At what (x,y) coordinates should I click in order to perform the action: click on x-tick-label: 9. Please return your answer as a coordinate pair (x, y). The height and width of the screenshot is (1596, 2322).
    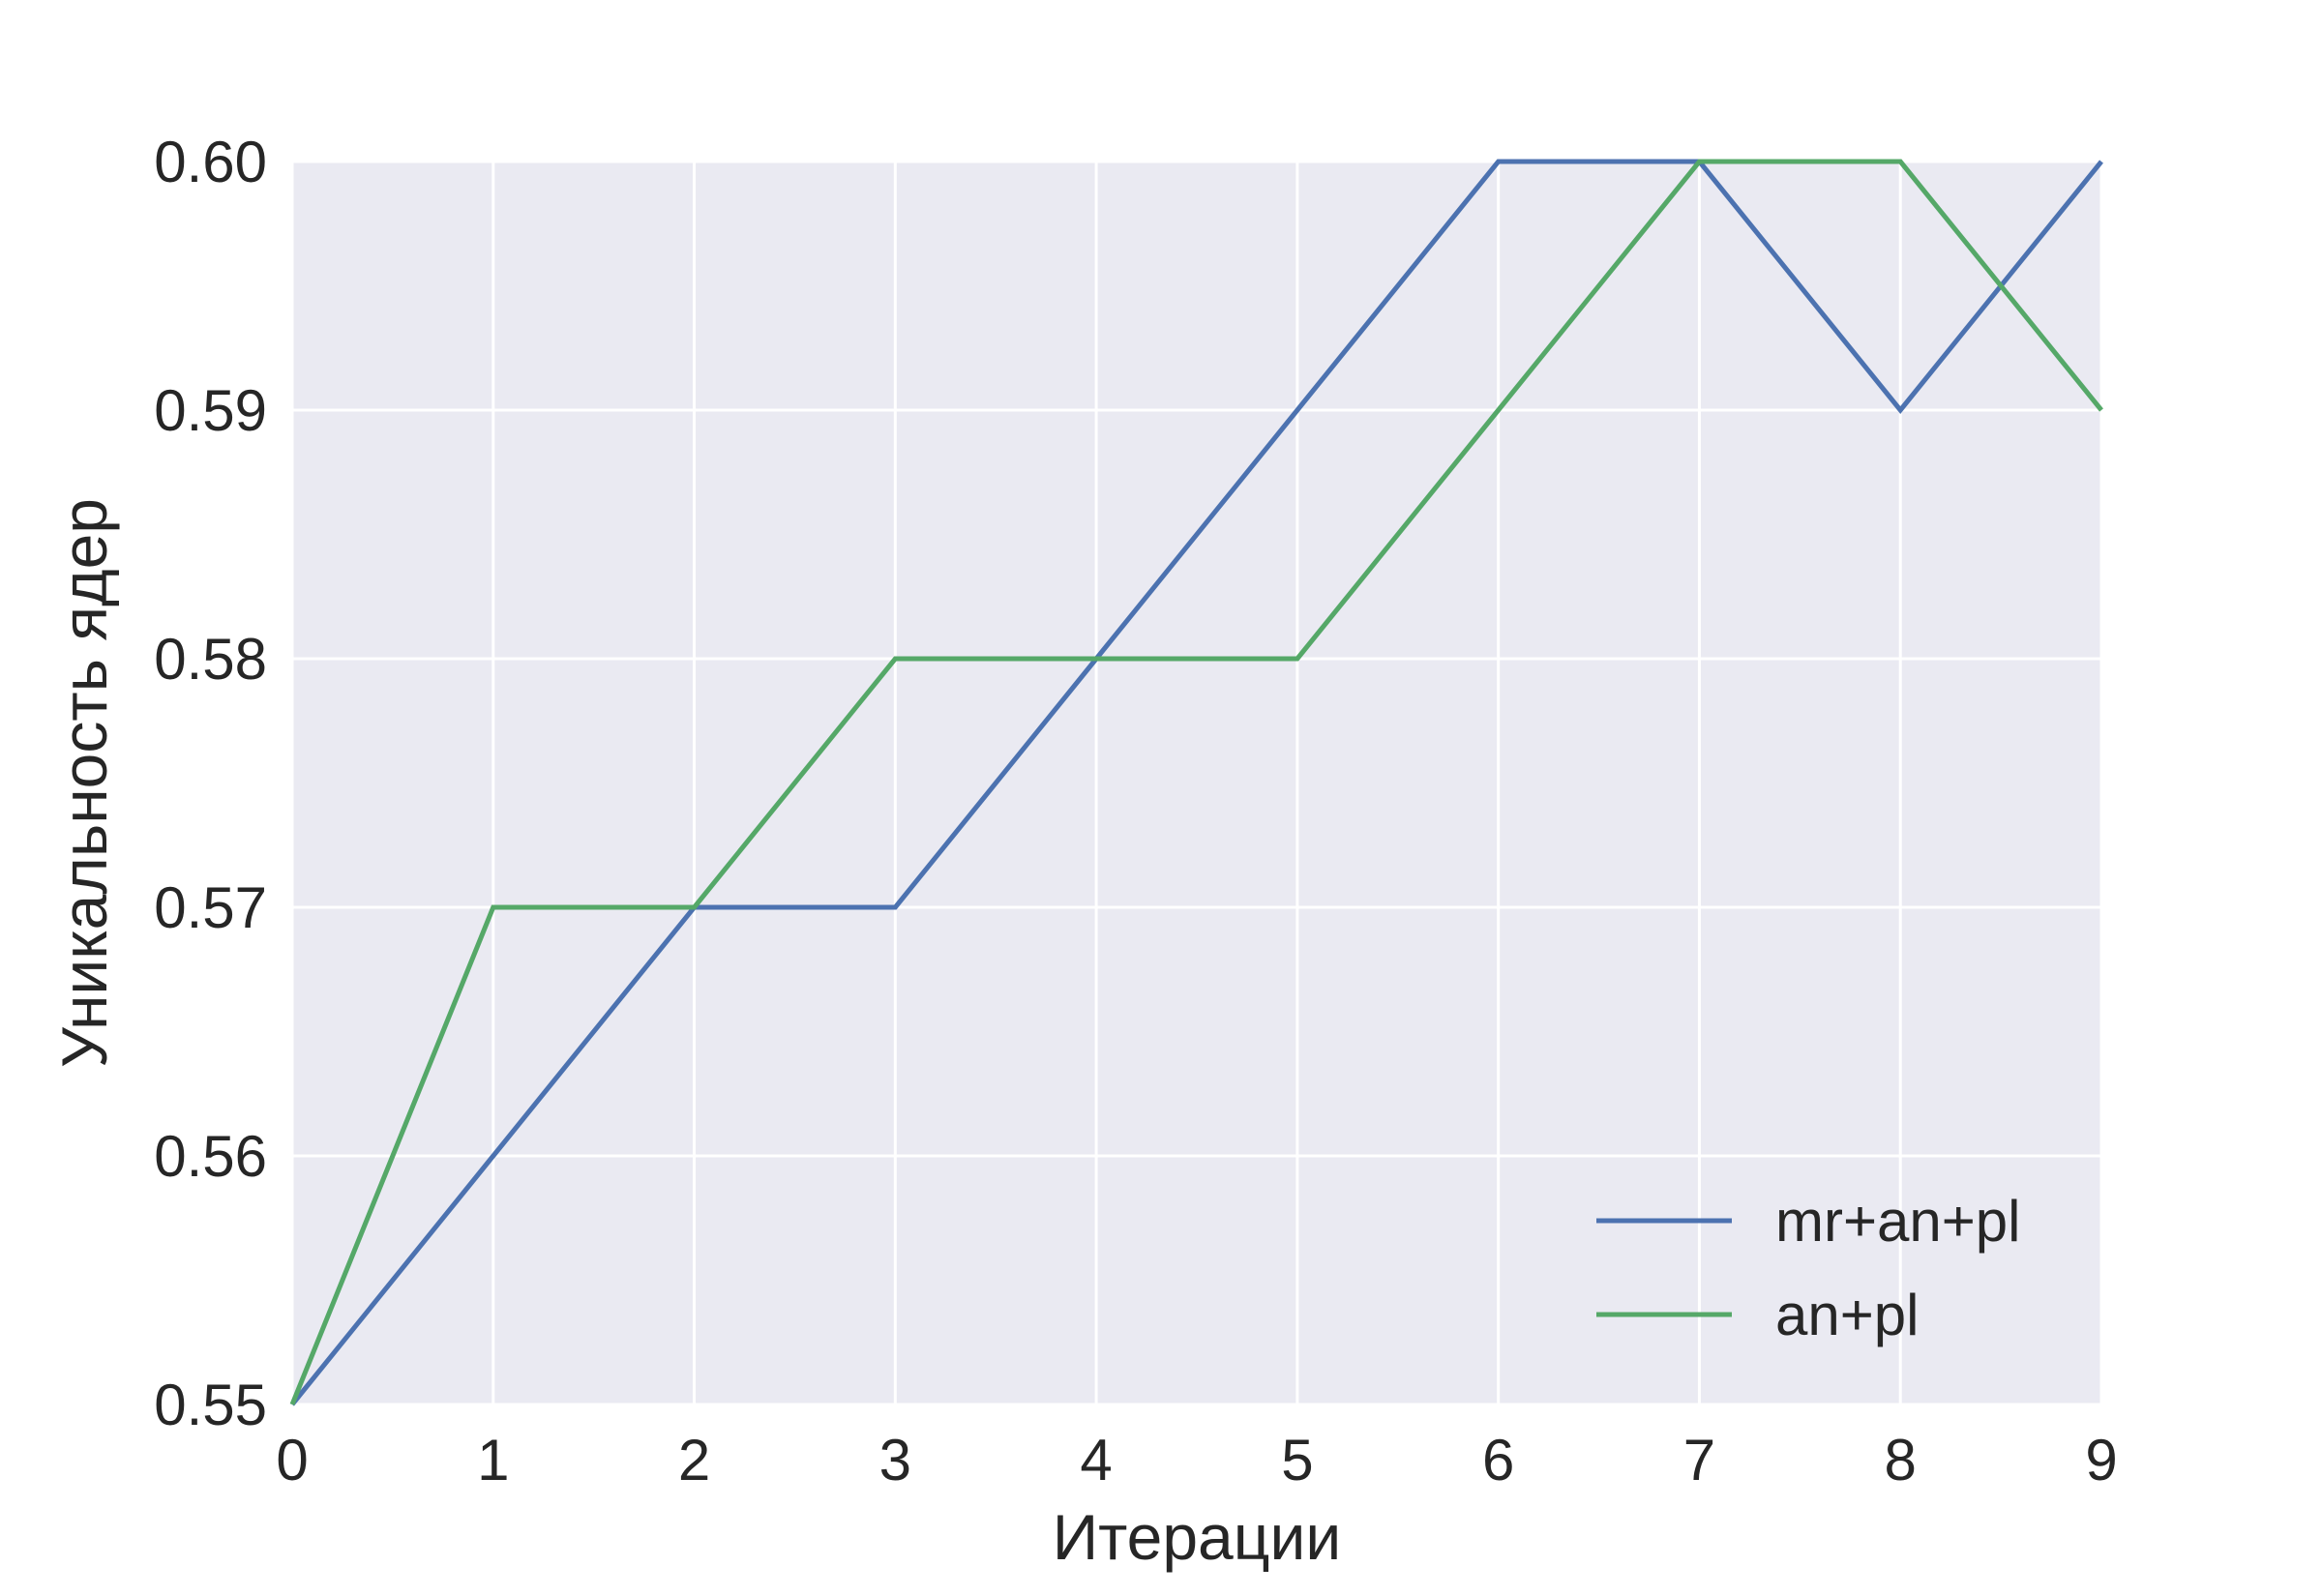
    Looking at the image, I should click on (2101, 1460).